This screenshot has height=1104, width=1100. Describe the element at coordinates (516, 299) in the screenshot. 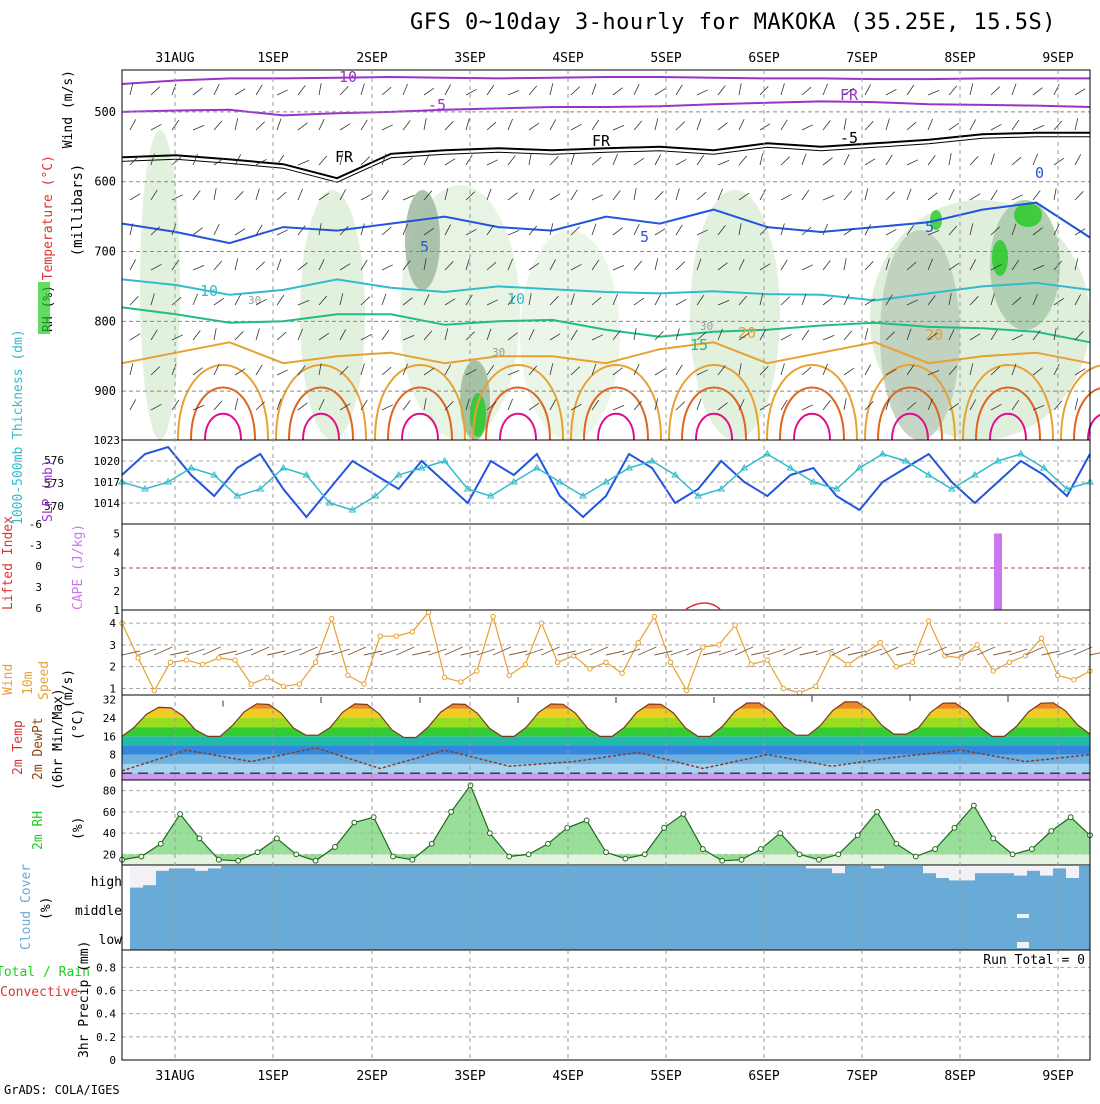

I see `contour-label-11: 10` at that location.